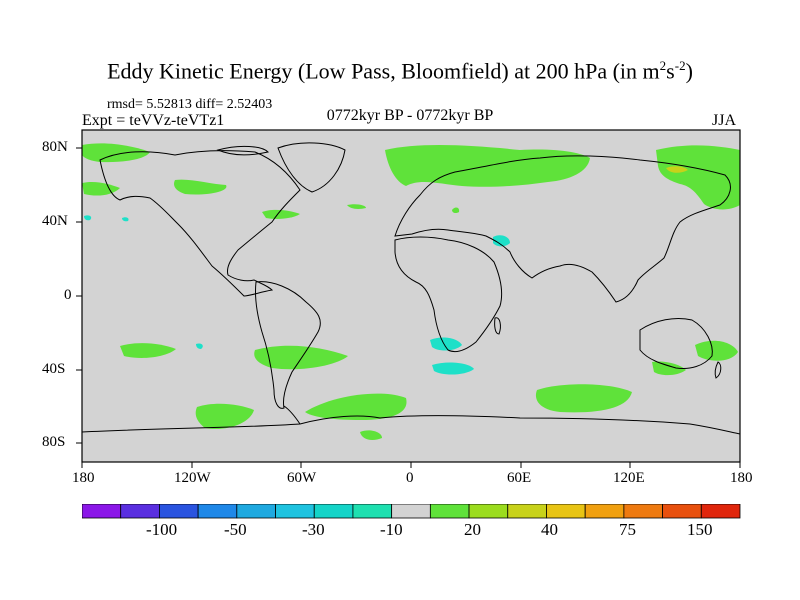 The height and width of the screenshot is (600, 800). I want to click on colorbar-label-150: 150, so click(700, 529).